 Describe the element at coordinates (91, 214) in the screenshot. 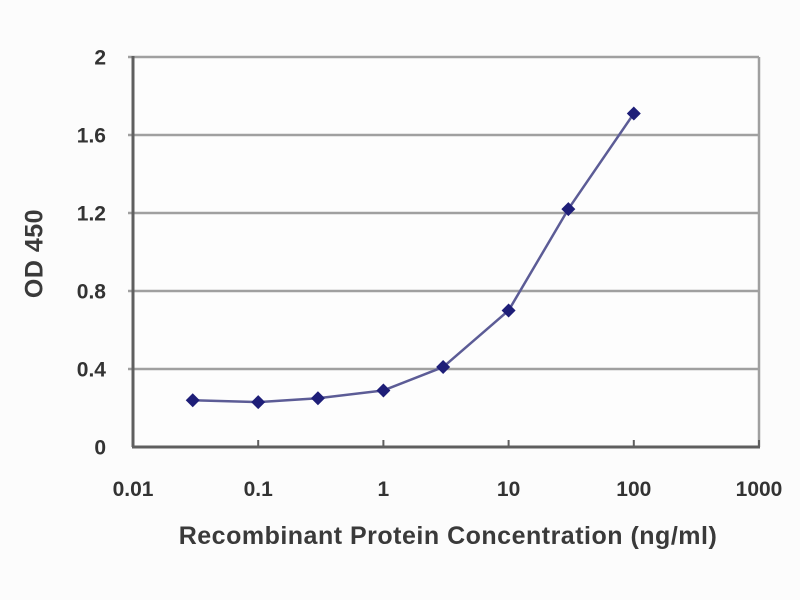

I see `y-tick-label: 1.2` at that location.